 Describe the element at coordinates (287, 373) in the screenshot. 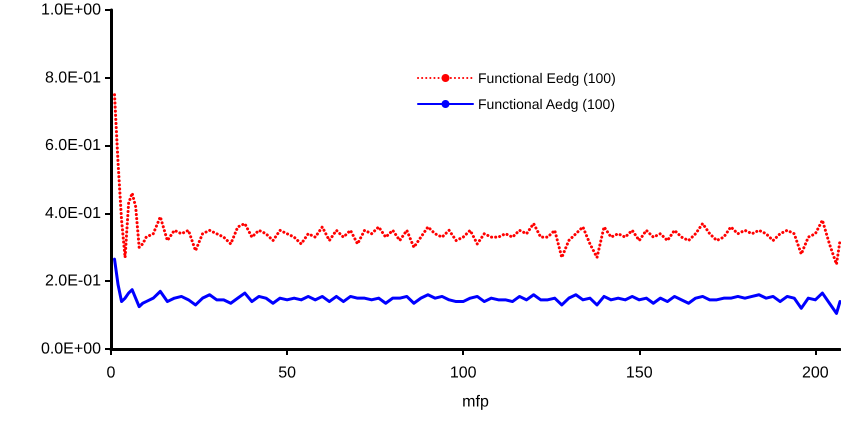

I see `x-tick-label: 50` at that location.